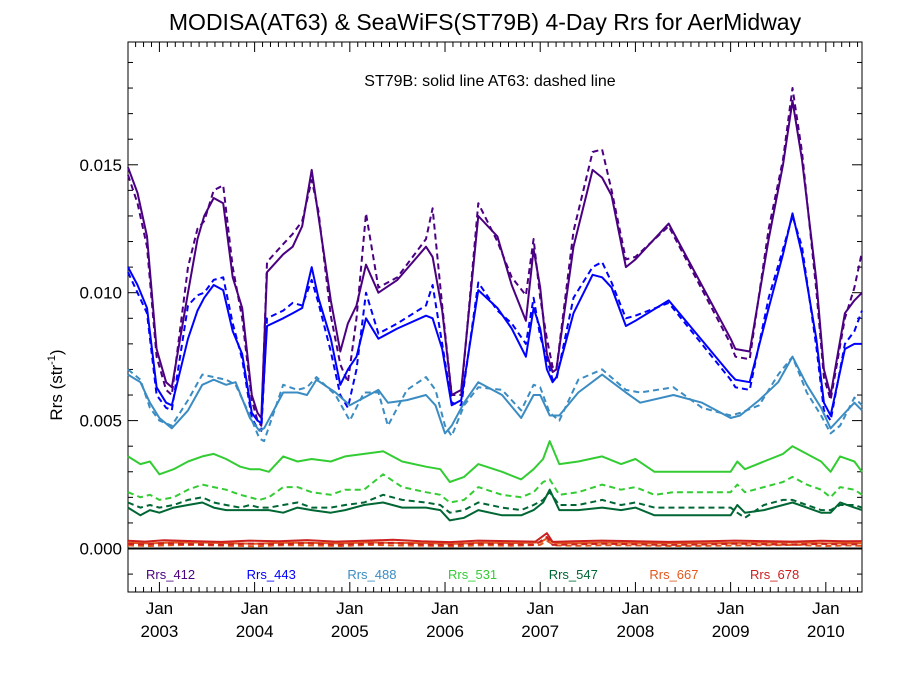 The width and height of the screenshot is (900, 675). I want to click on y-axis-label-main: Rrs (str, so click(56, 393).